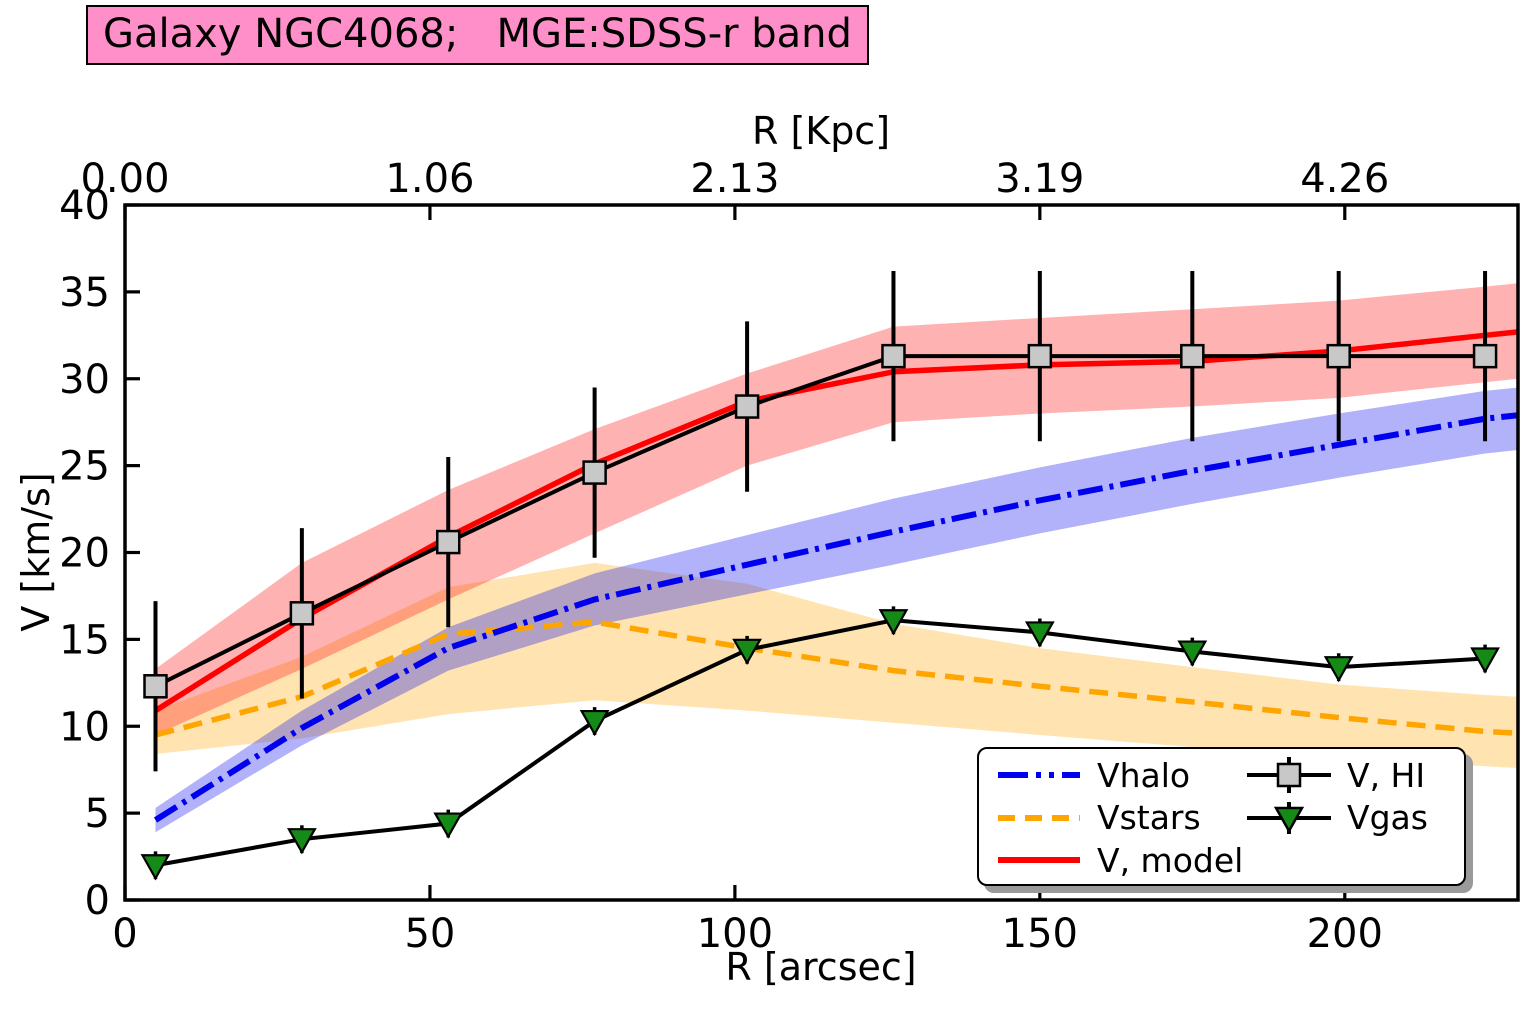 Image resolution: width=1539 pixels, height=1013 pixels. What do you see at coordinates (84, 554) in the screenshot?
I see `y-tick-label: 20` at bounding box center [84, 554].